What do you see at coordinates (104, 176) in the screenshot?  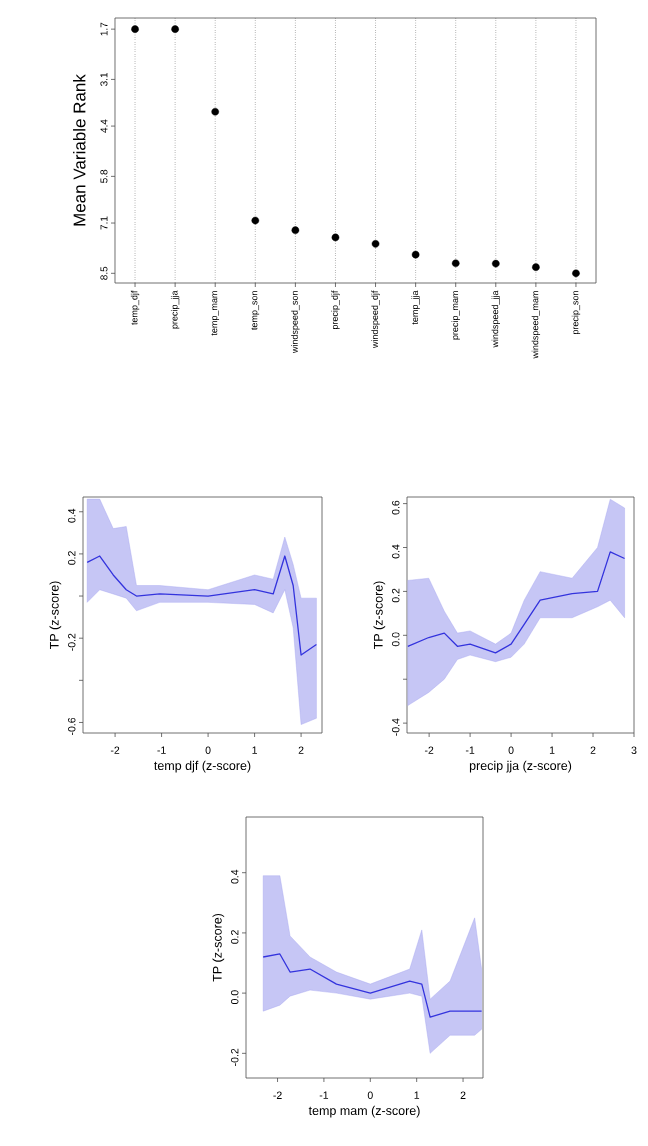 I see `y-tick-label: 5.8` at bounding box center [104, 176].